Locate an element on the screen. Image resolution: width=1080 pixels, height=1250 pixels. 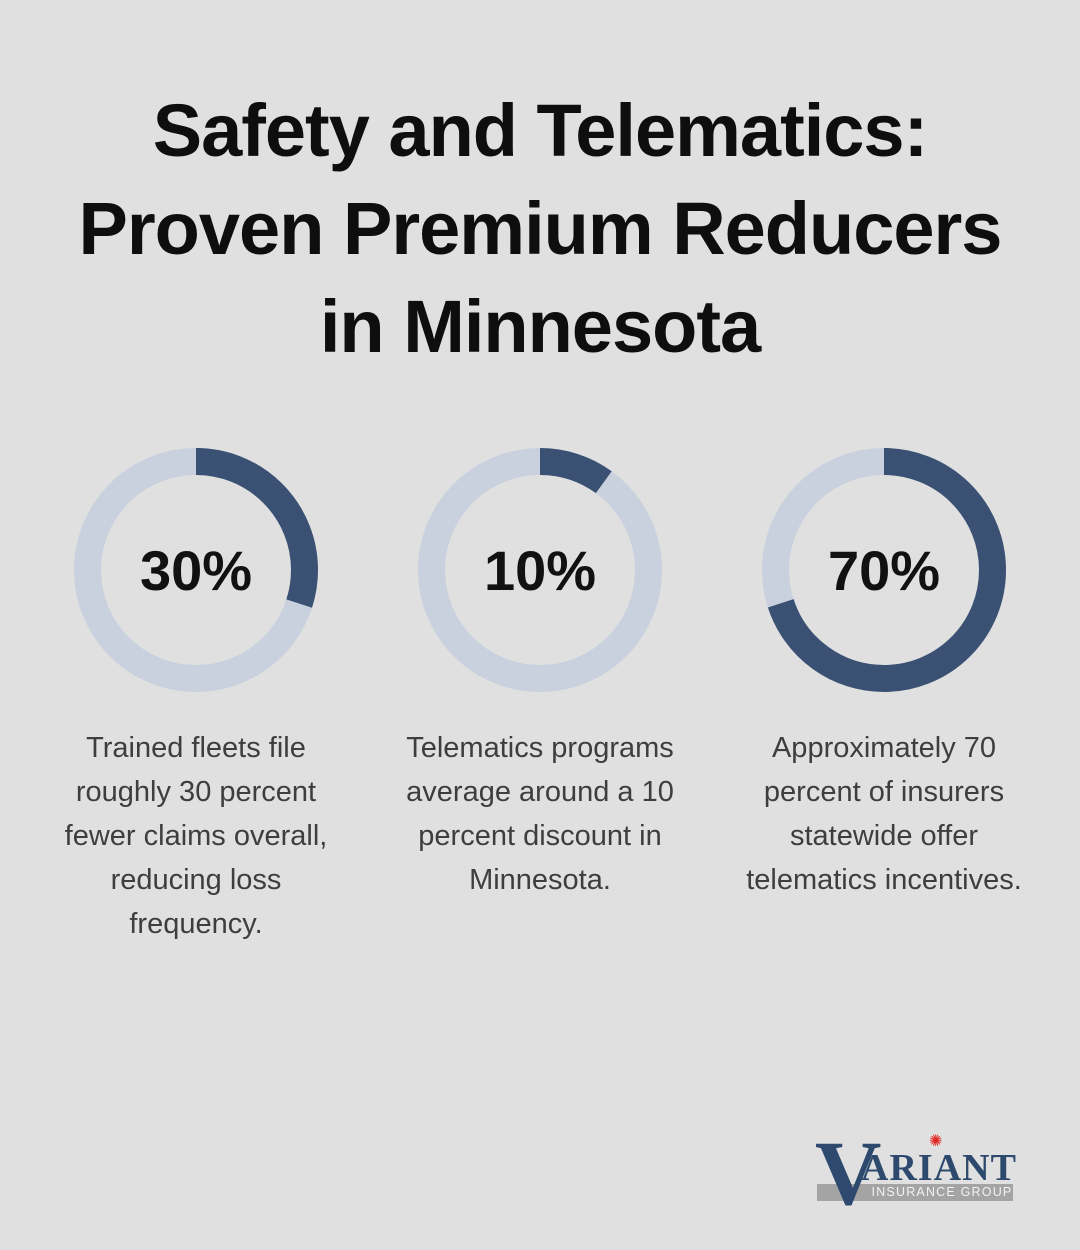
donut-value-label: 10% is located at coordinates (540, 570).